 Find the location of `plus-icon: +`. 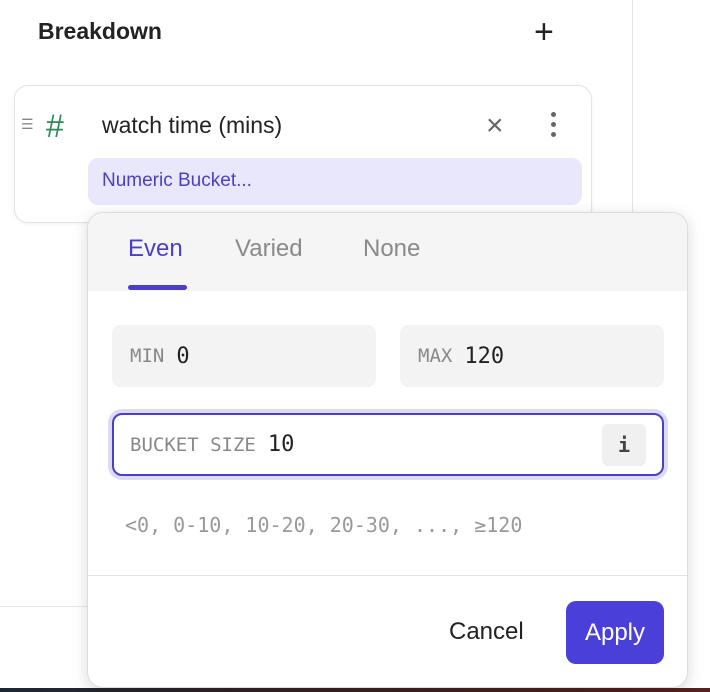

plus-icon: + is located at coordinates (544, 32).